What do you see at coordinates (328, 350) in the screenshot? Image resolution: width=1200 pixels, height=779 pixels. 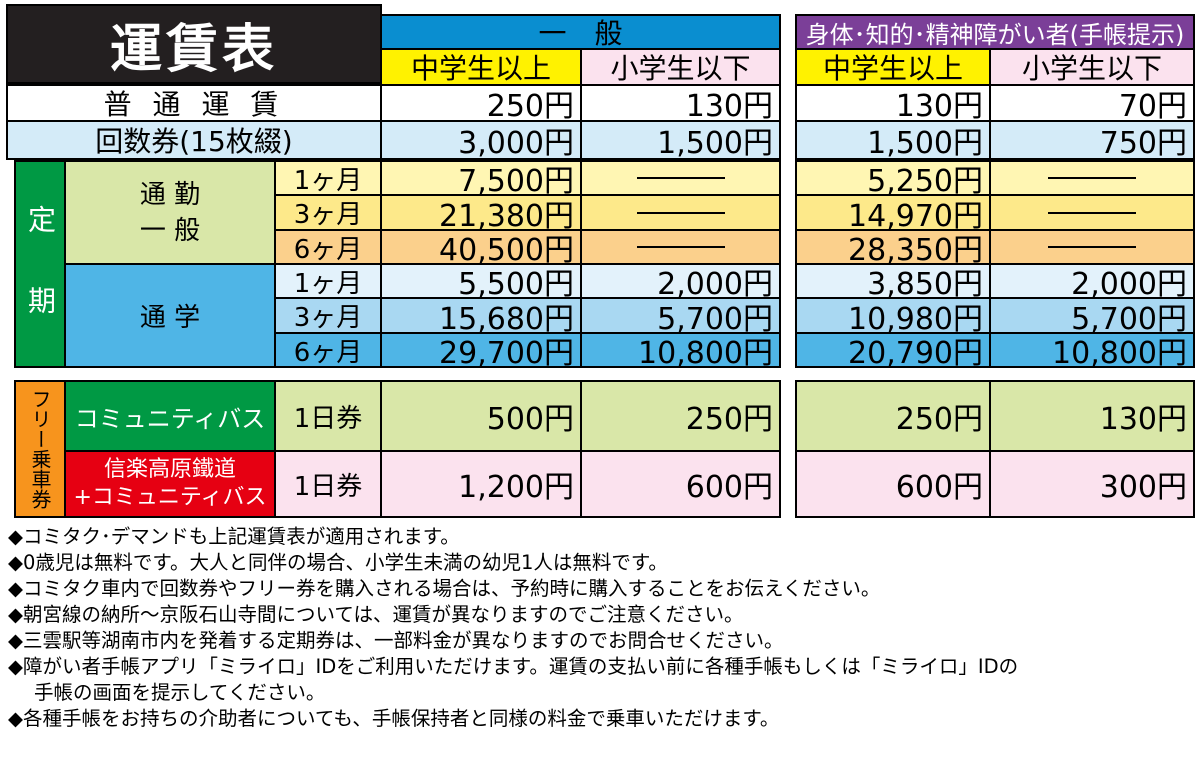 I see `school-period-6m: 6ヶ月` at bounding box center [328, 350].